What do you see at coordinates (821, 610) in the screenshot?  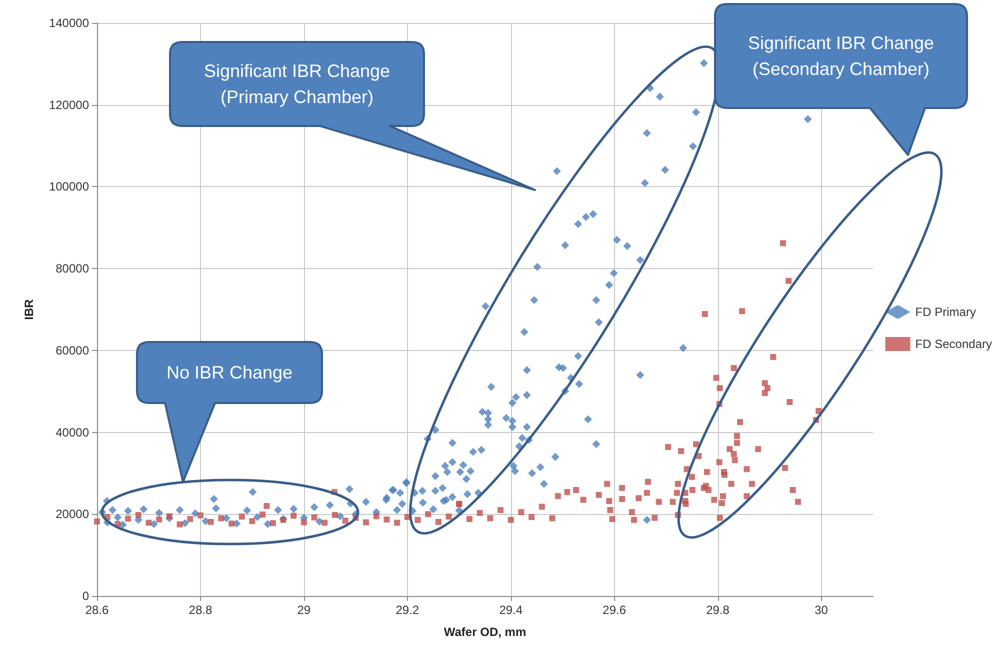 I see `x-tick-label: 30` at bounding box center [821, 610].